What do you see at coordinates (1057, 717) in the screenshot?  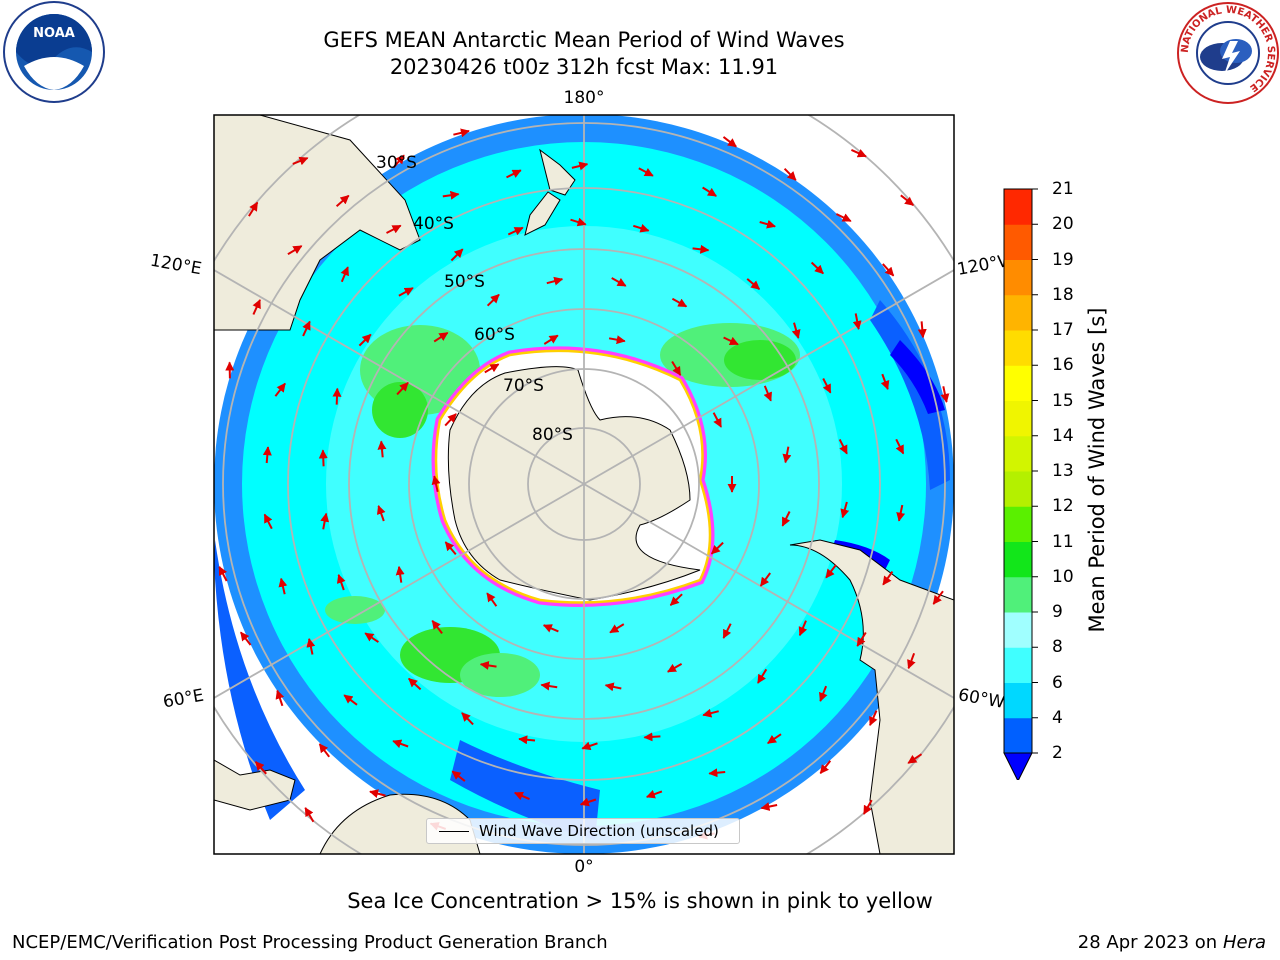 I see `colorbar-tick-label: 4` at bounding box center [1057, 717].